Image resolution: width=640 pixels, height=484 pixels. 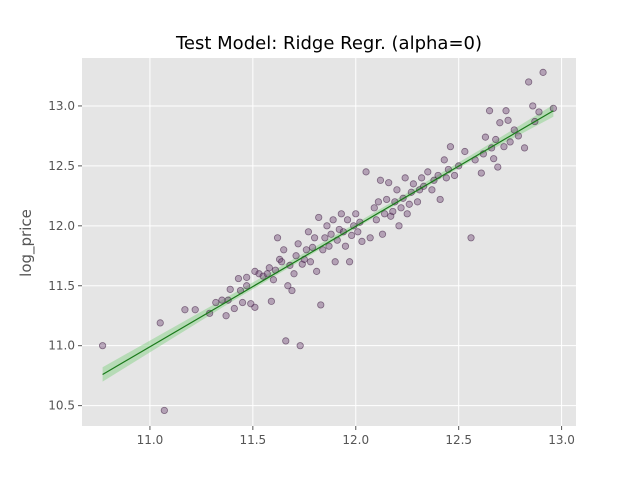 I want to click on y-axis-label: log_price, so click(x=26, y=243).